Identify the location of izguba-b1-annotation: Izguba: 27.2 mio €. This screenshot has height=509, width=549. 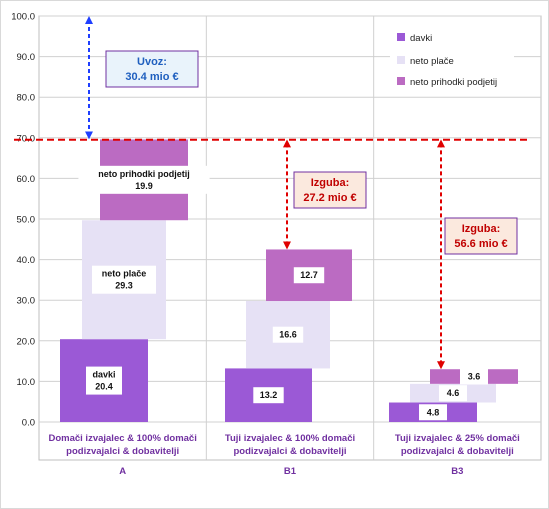
(330, 190).